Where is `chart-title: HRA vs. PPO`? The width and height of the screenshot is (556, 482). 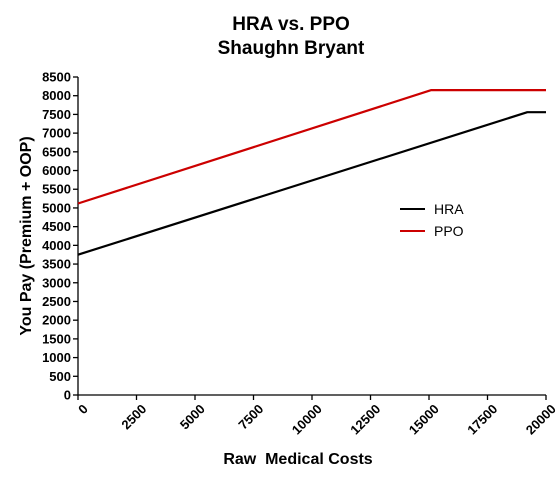 chart-title: HRA vs. PPO is located at coordinates (291, 24).